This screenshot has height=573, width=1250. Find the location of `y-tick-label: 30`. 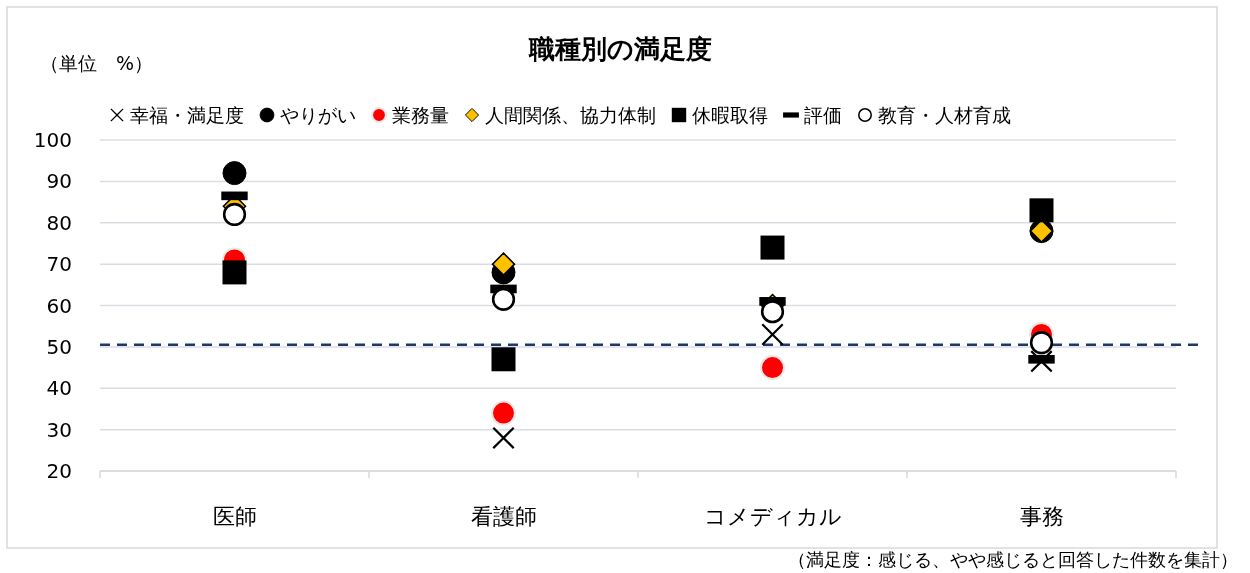

y-tick-label: 30 is located at coordinates (59, 429).